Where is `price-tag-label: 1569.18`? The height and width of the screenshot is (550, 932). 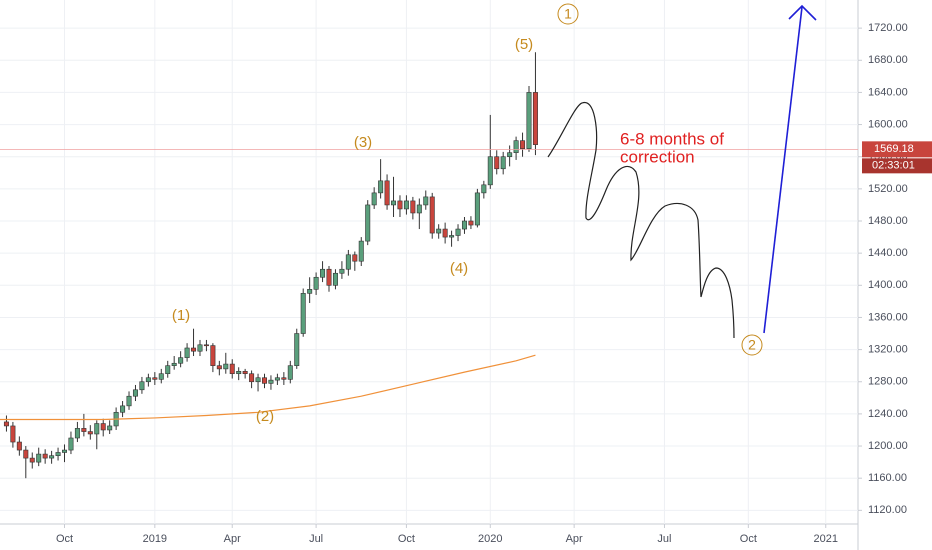
price-tag-label: 1569.18 is located at coordinates (894, 149).